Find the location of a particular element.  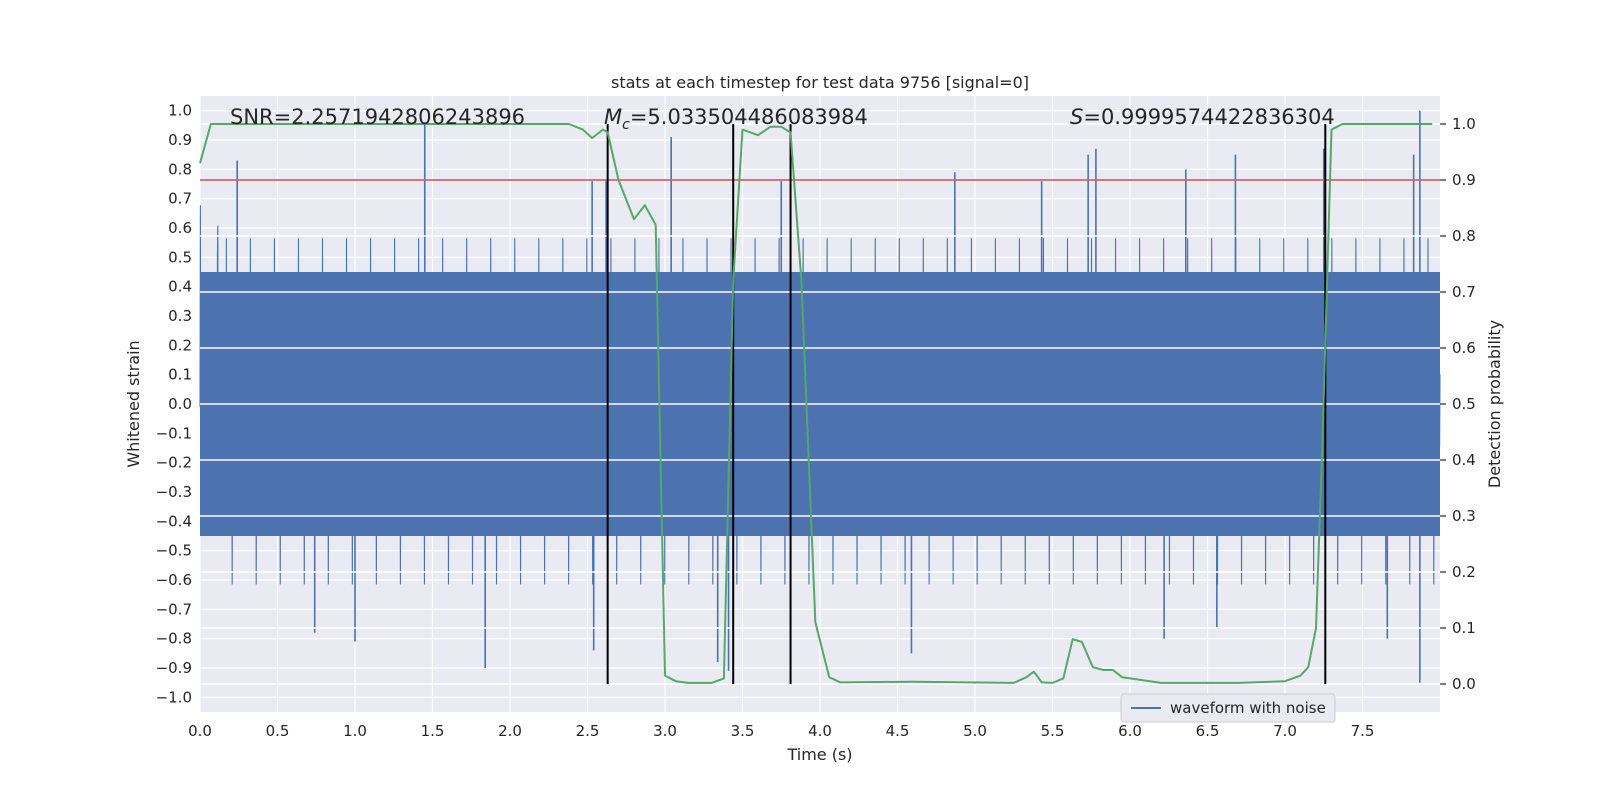

x-tick-label: 1.0 is located at coordinates (355, 731).